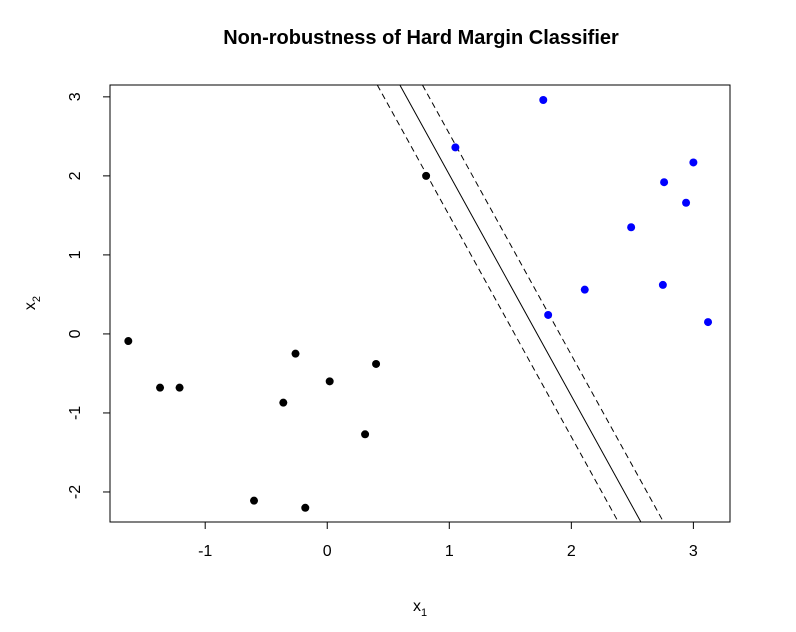 The width and height of the screenshot is (796, 632). Describe the element at coordinates (449, 551) in the screenshot. I see `x-tick-label: 1` at that location.